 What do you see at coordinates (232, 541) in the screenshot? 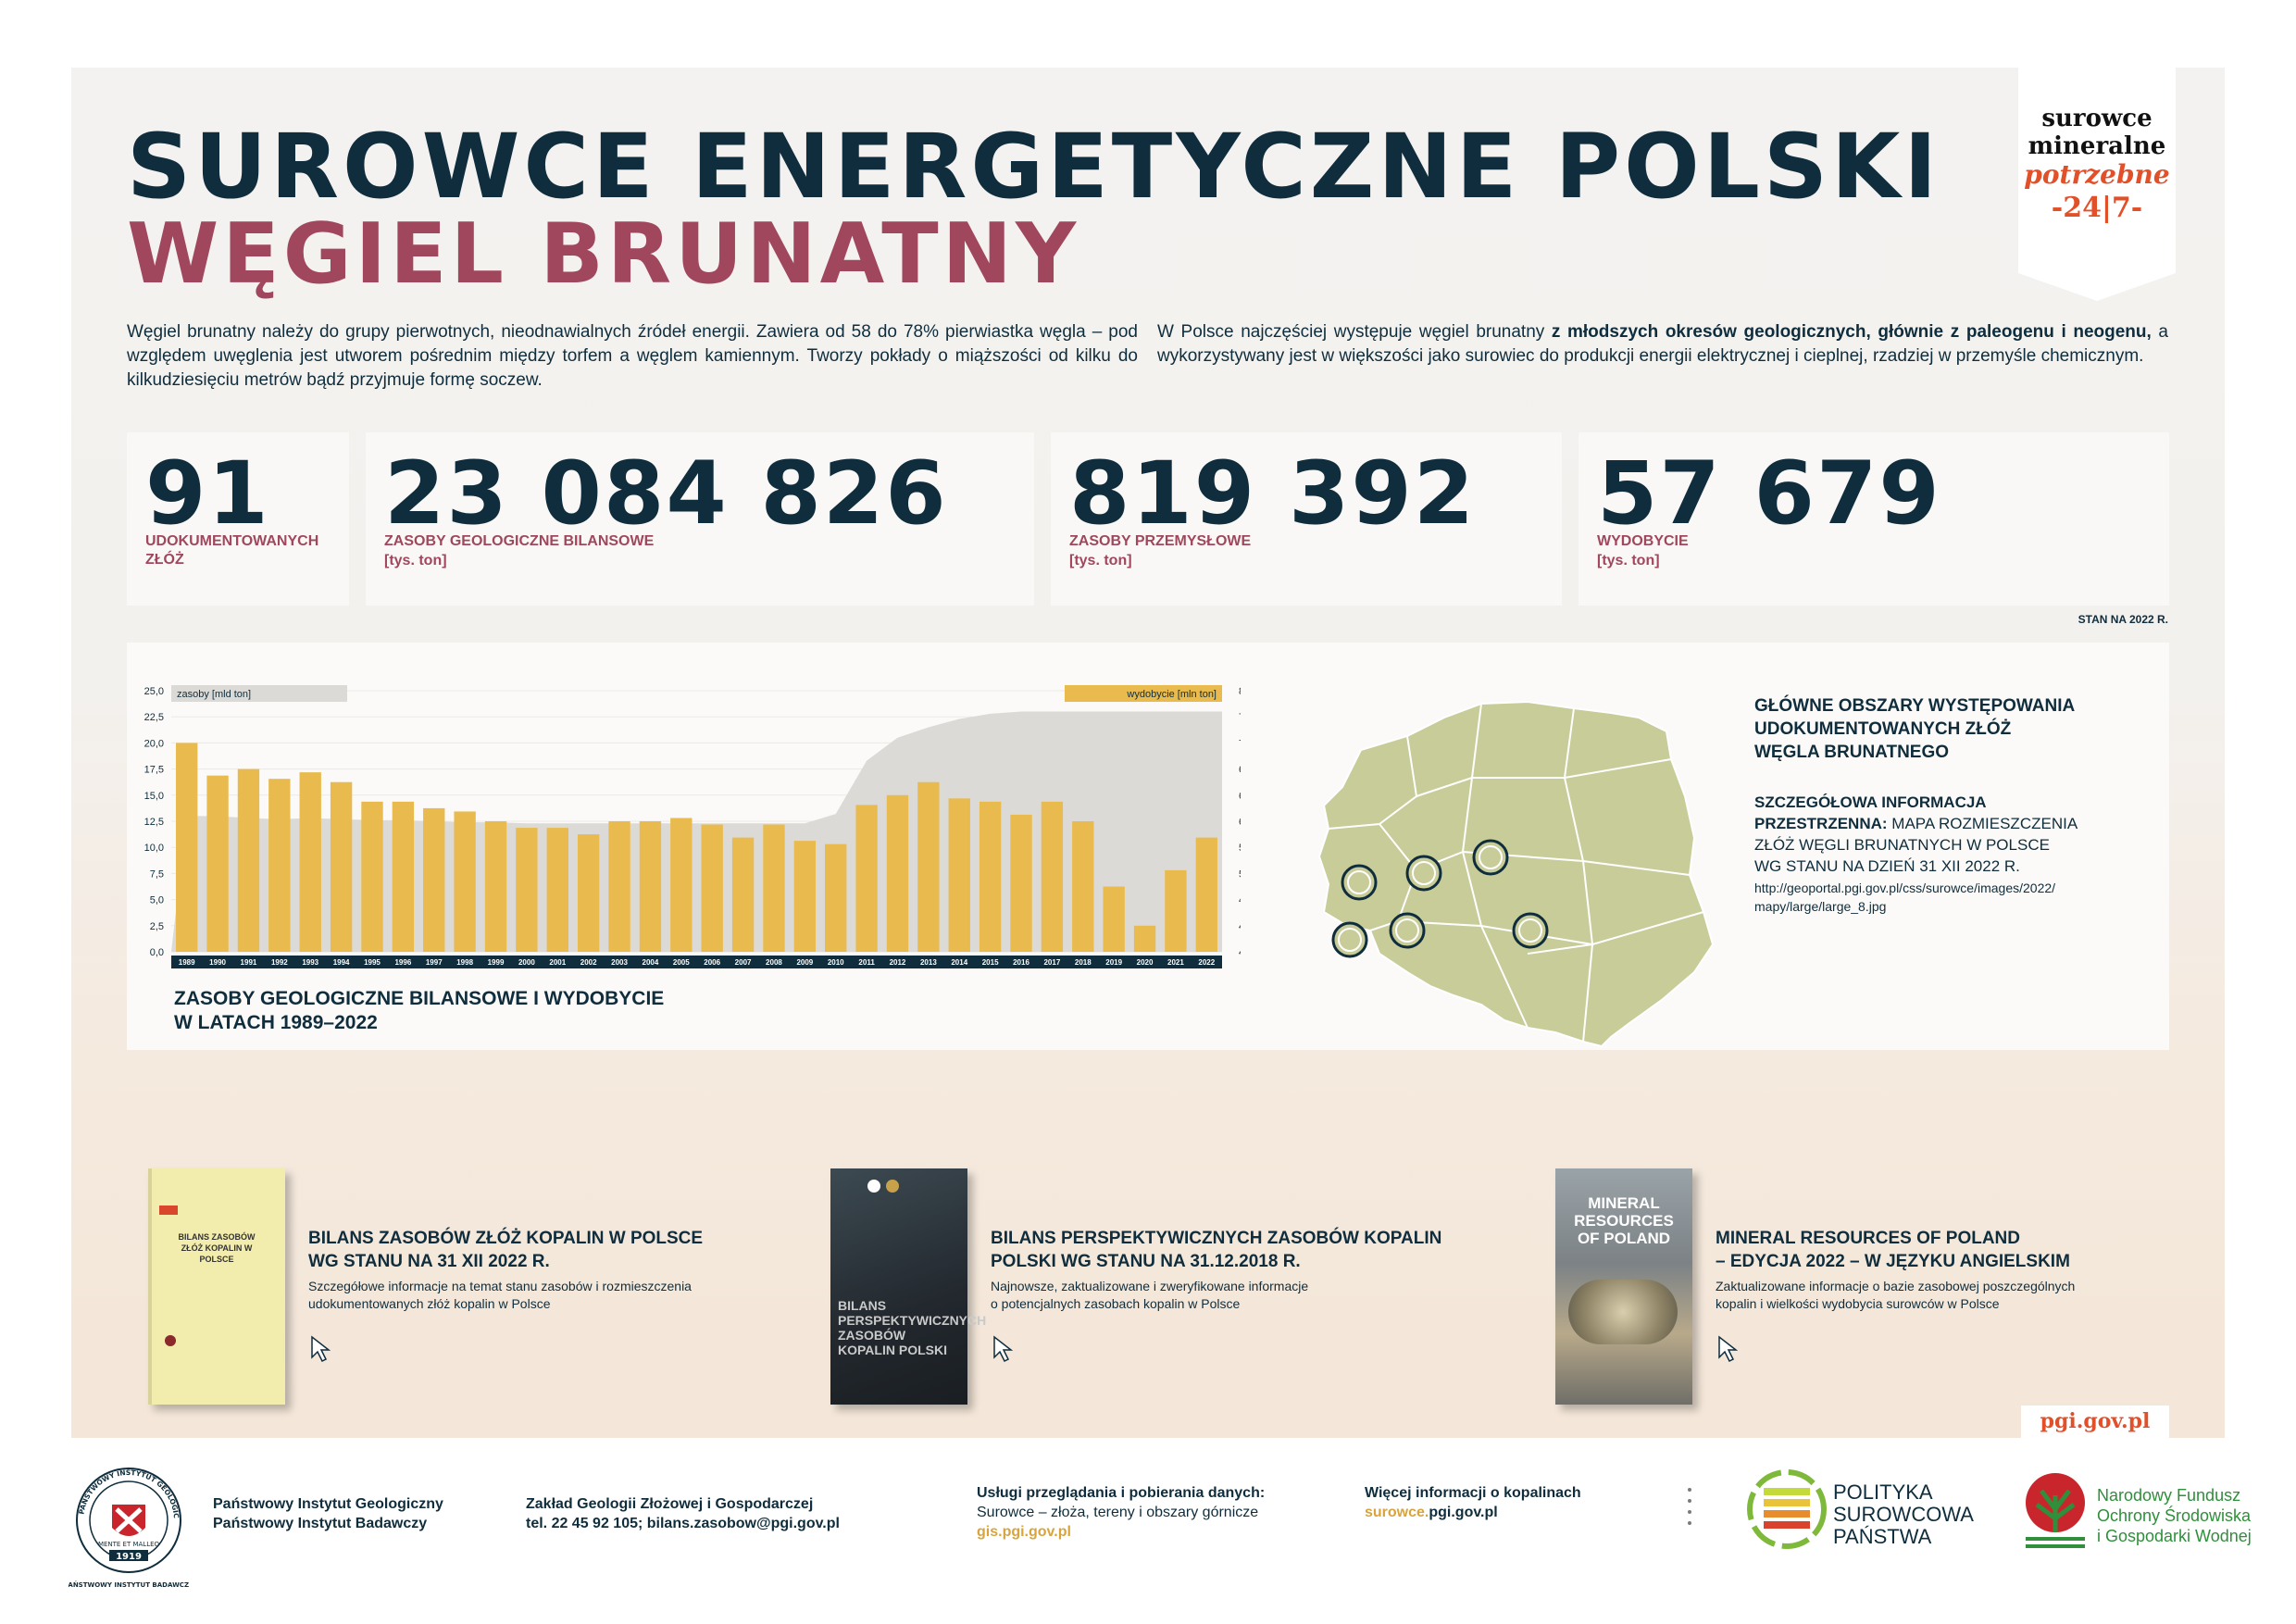
I see `stat-label: UDOKUMENTOWANYCH` at bounding box center [232, 541].